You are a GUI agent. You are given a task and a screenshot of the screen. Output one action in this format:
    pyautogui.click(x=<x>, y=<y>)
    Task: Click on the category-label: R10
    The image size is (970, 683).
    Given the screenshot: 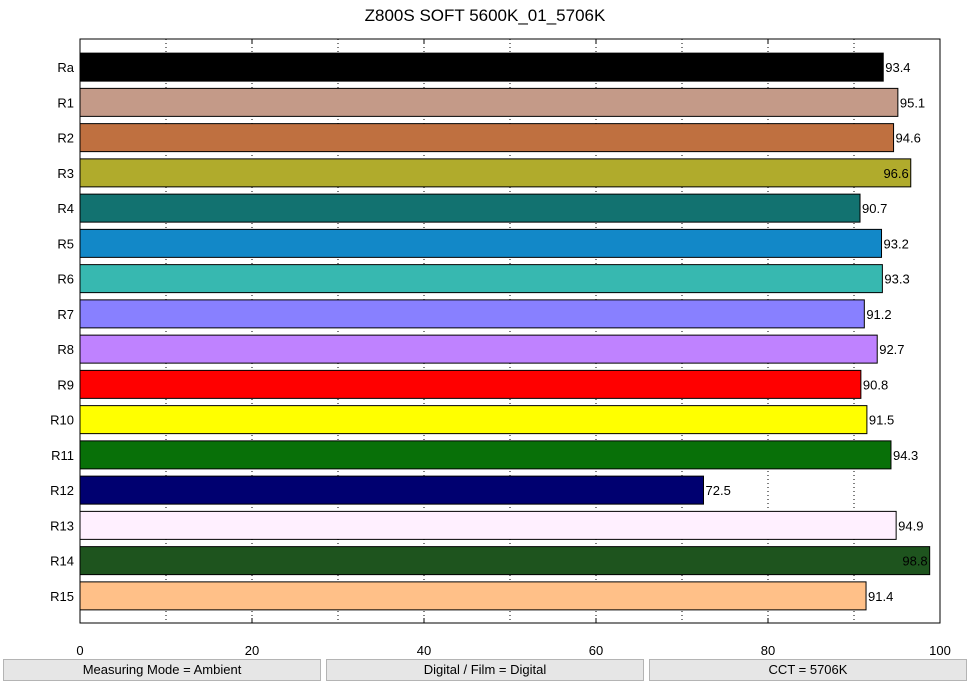 What is the action you would take?
    pyautogui.click(x=62, y=420)
    